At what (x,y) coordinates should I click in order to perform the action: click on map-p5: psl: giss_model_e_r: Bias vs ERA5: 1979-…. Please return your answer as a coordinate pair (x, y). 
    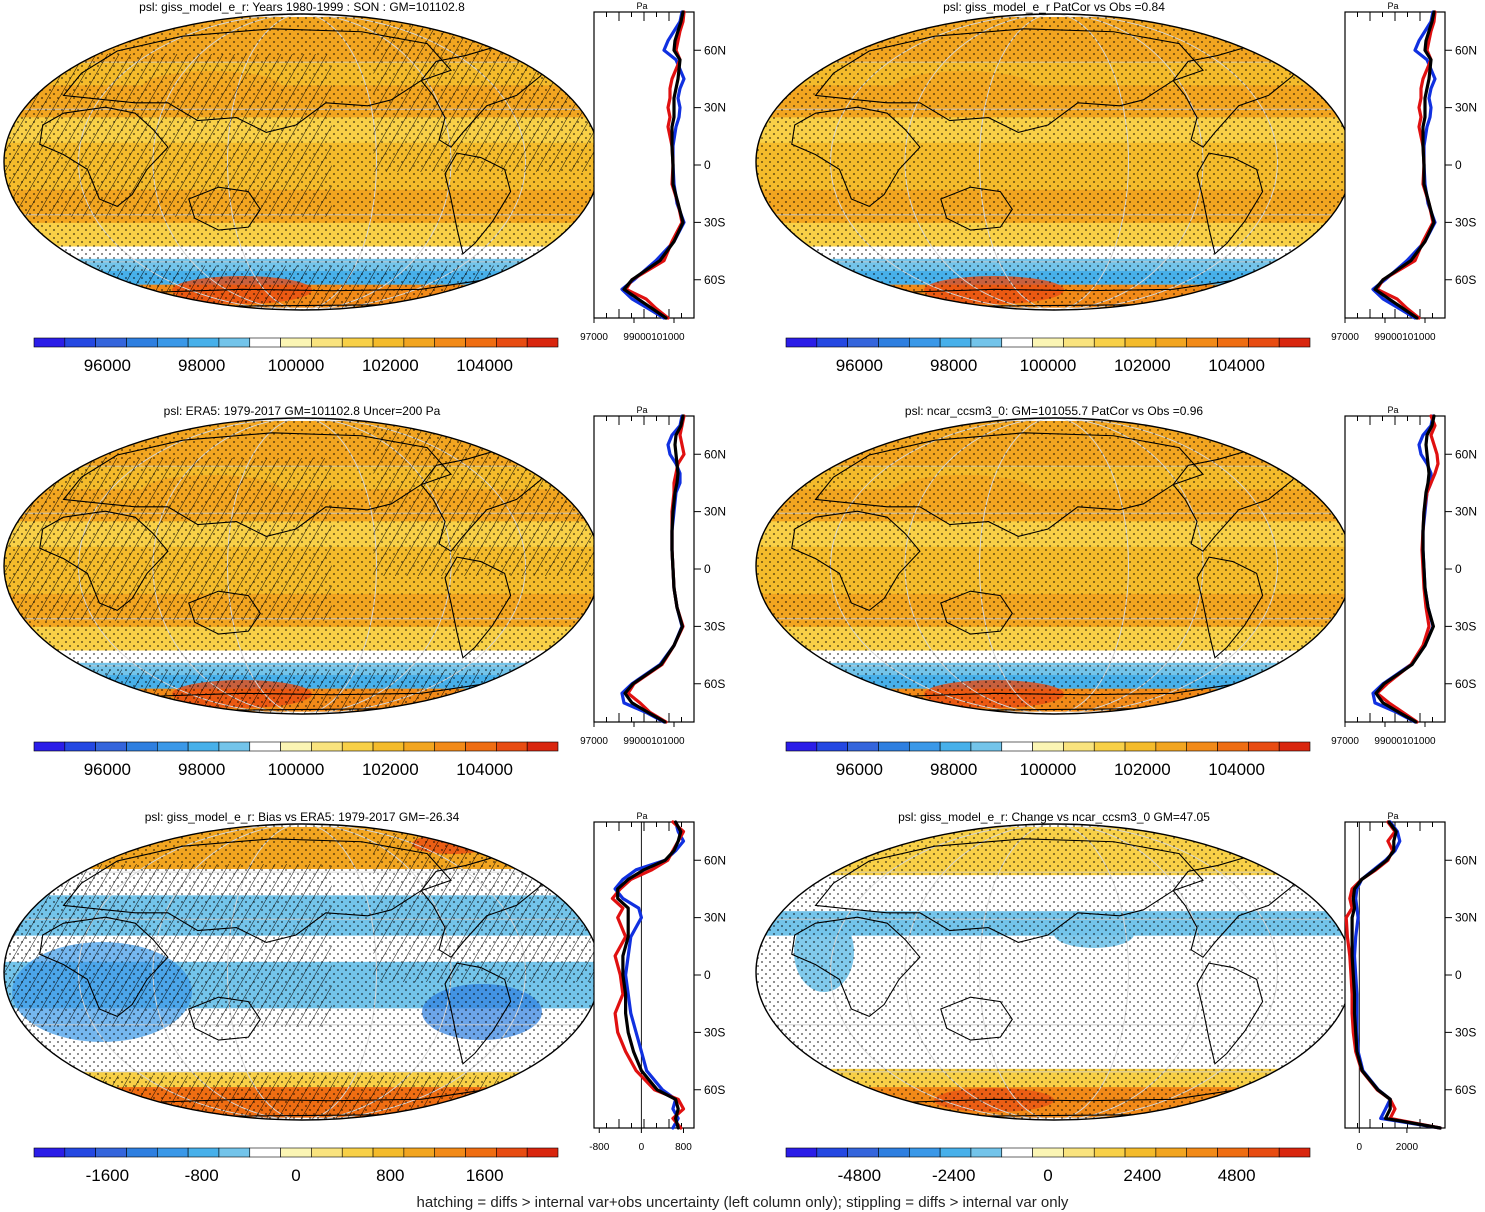
    Looking at the image, I should click on (302, 997).